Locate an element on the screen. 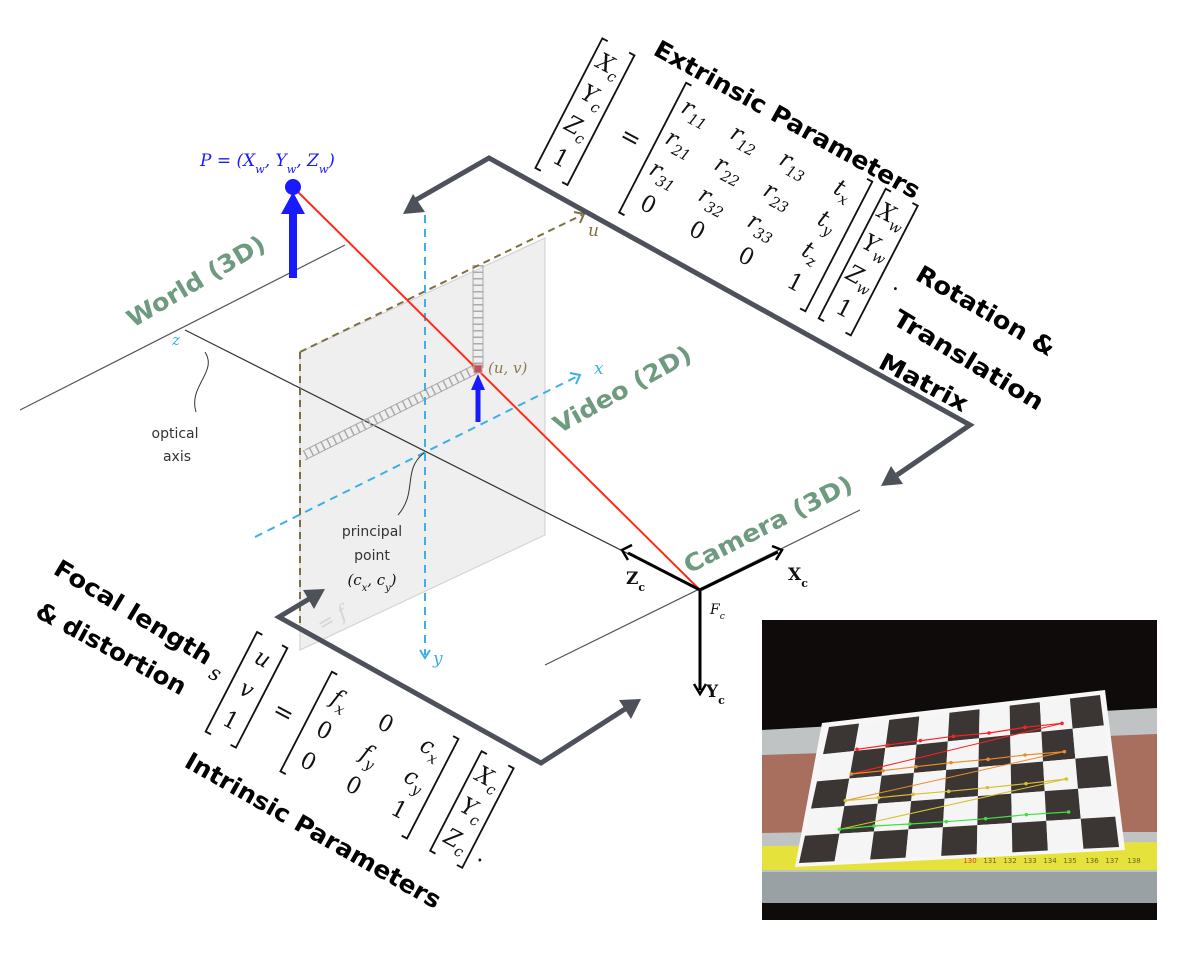  matrix-entry: cx is located at coordinates (430, 750).